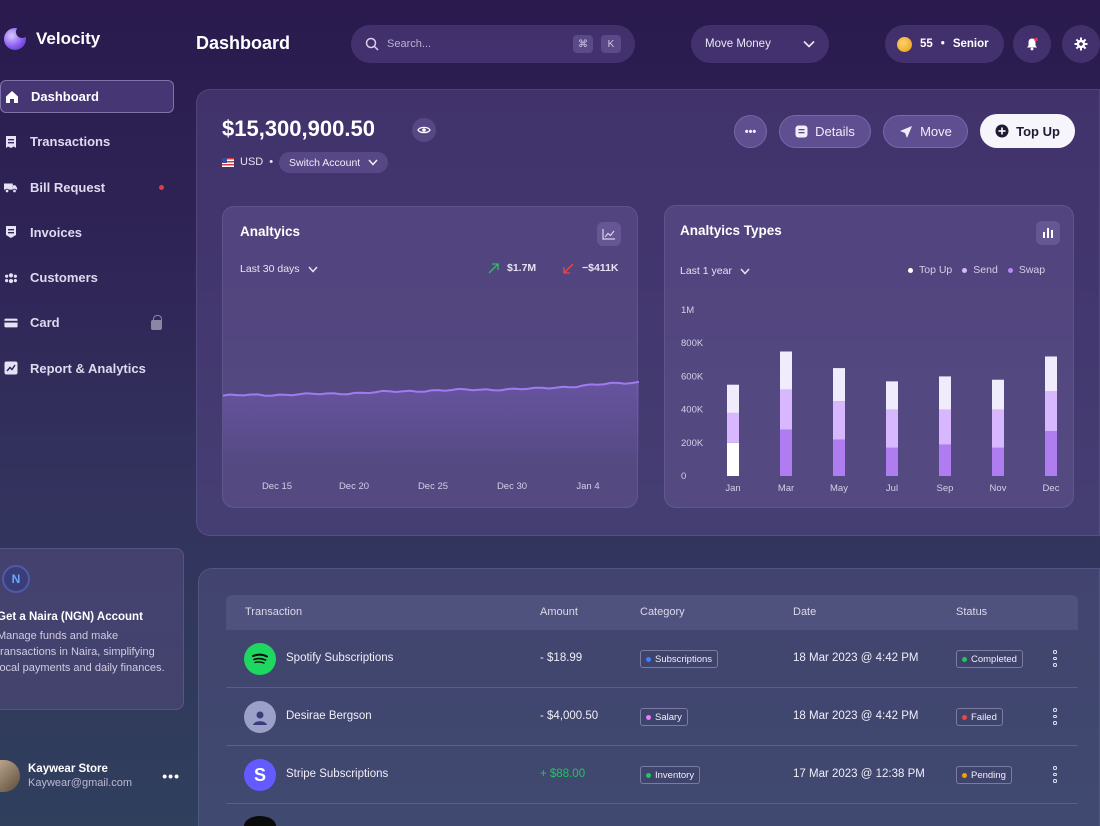 The image size is (1100, 826). What do you see at coordinates (243, 43) in the screenshot?
I see `page-title: Dashboard` at bounding box center [243, 43].